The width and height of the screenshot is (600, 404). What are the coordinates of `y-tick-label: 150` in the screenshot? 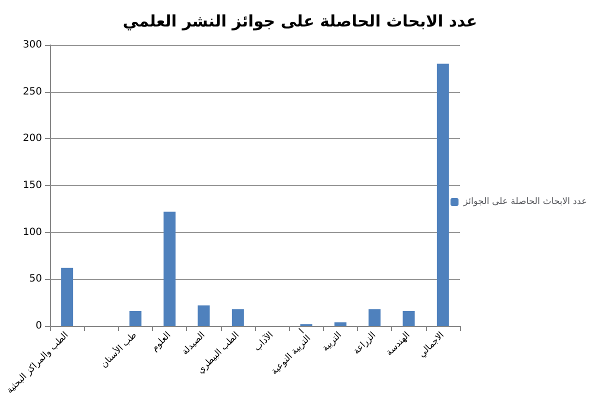 It's located at (32, 185).